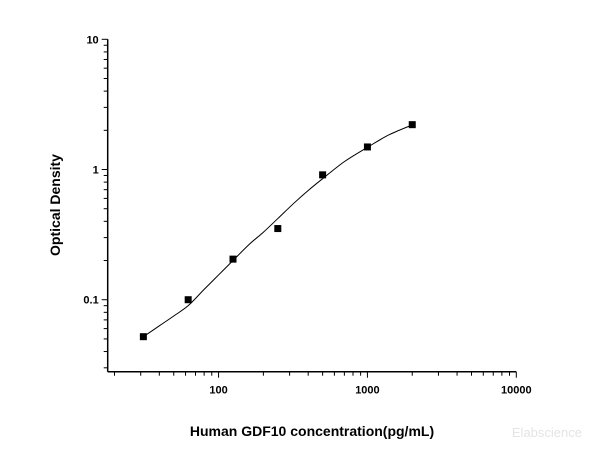 Image resolution: width=600 pixels, height=450 pixels. I want to click on x-tick-label: 10000, so click(516, 391).